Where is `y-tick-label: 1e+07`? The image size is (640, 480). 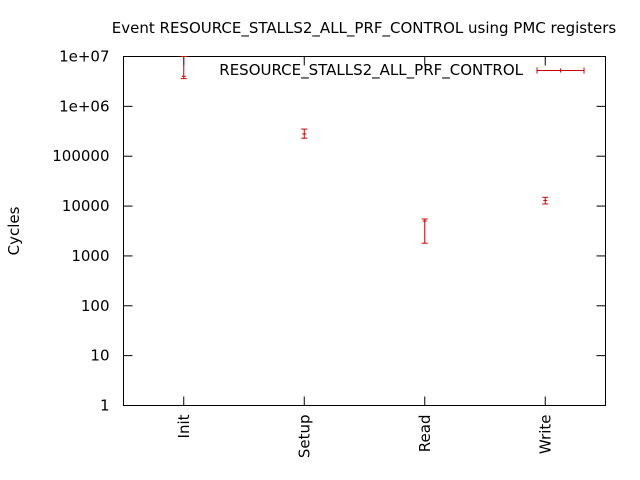 y-tick-label: 1e+07 is located at coordinates (84, 57).